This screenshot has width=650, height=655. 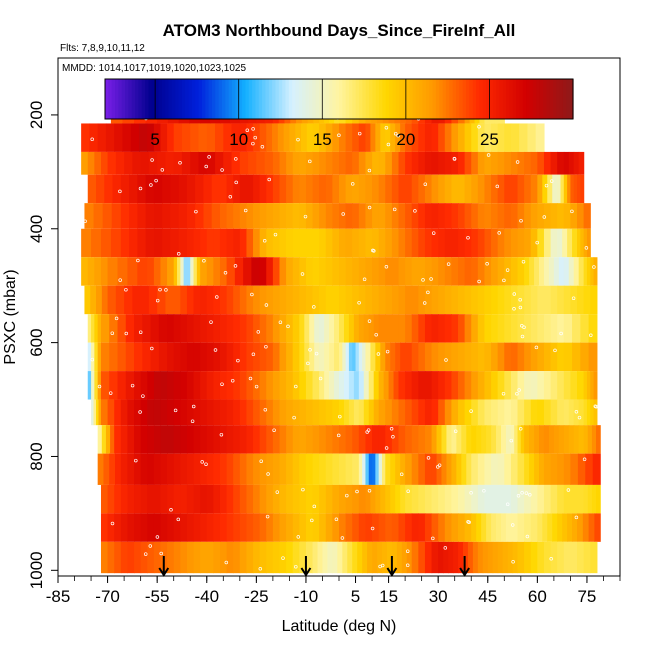 What do you see at coordinates (333, 591) in the screenshot?
I see `x-axis: -85 -70 -55 -40 -25 -10 5 15 30 45 60 75` at bounding box center [333, 591].